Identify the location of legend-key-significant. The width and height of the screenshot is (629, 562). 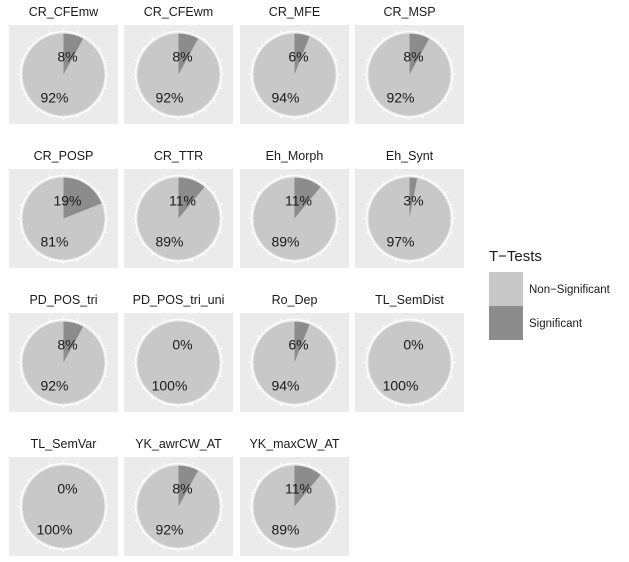
(506, 323).